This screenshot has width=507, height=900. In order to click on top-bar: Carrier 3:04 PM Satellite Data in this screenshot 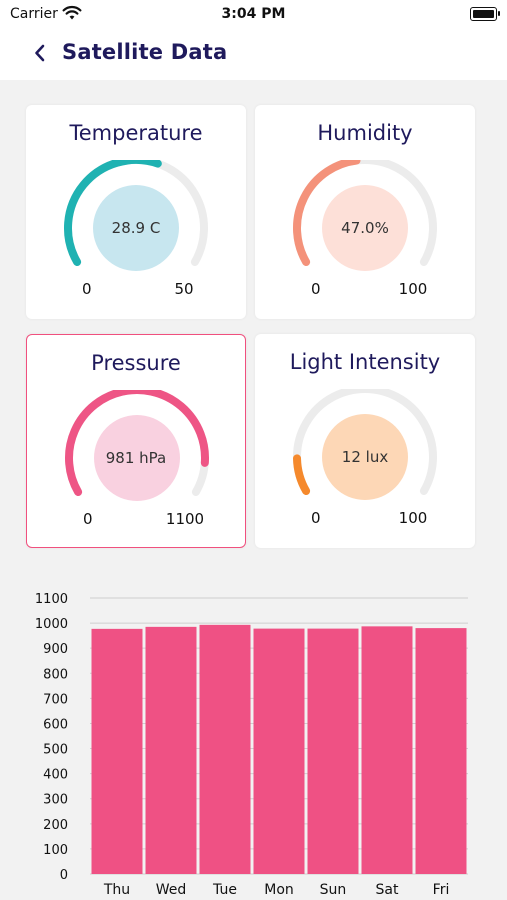, I will do `click(253, 40)`.